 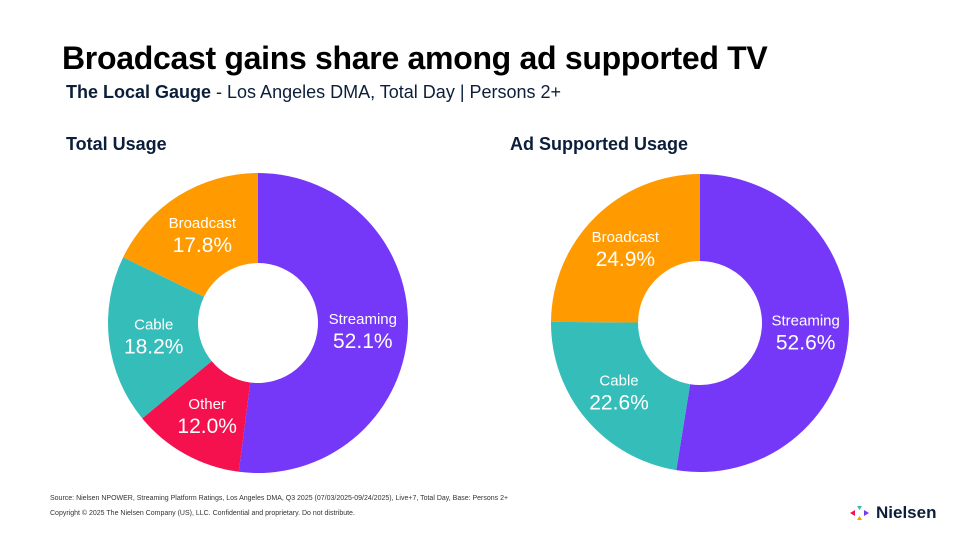 I want to click on slice-value-streaming: 52.6%, so click(x=806, y=342).